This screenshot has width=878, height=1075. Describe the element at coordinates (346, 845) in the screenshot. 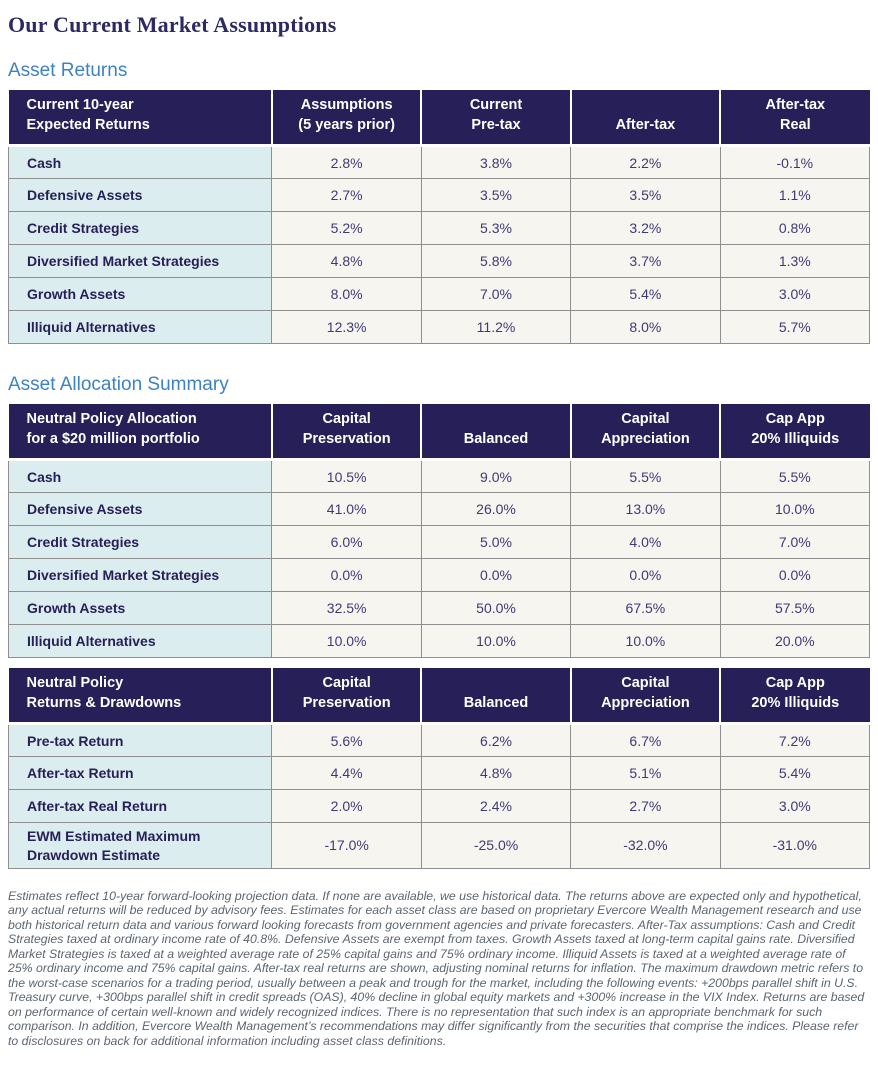

I see `data-cell: -17.0%` at that location.